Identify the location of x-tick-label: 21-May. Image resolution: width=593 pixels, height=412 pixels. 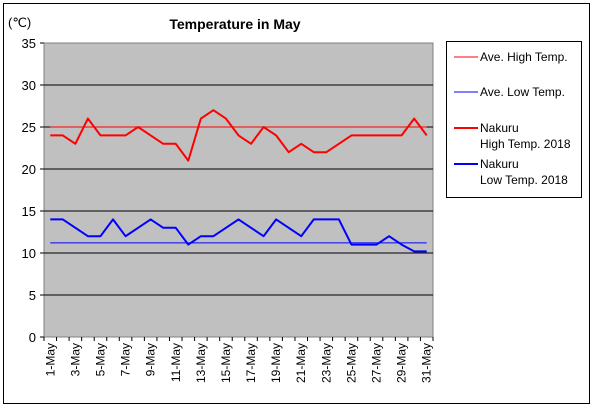
(301, 363).